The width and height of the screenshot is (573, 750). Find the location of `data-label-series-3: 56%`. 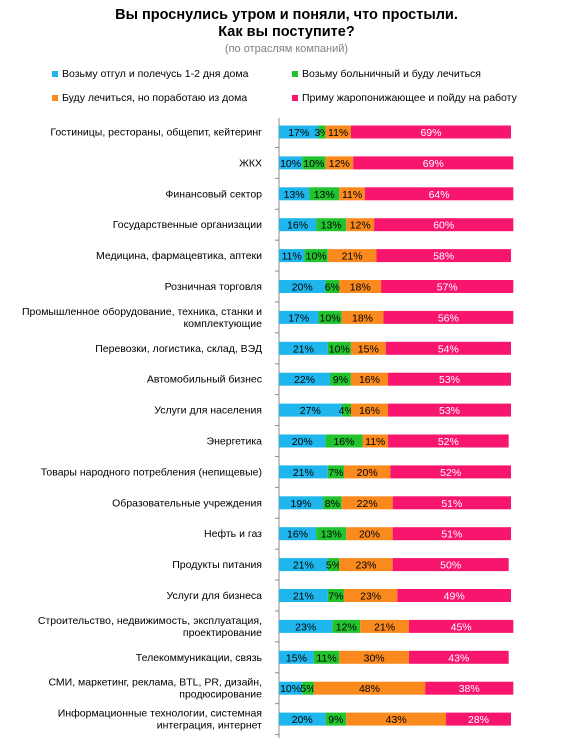

data-label-series-3: 56% is located at coordinates (448, 318).